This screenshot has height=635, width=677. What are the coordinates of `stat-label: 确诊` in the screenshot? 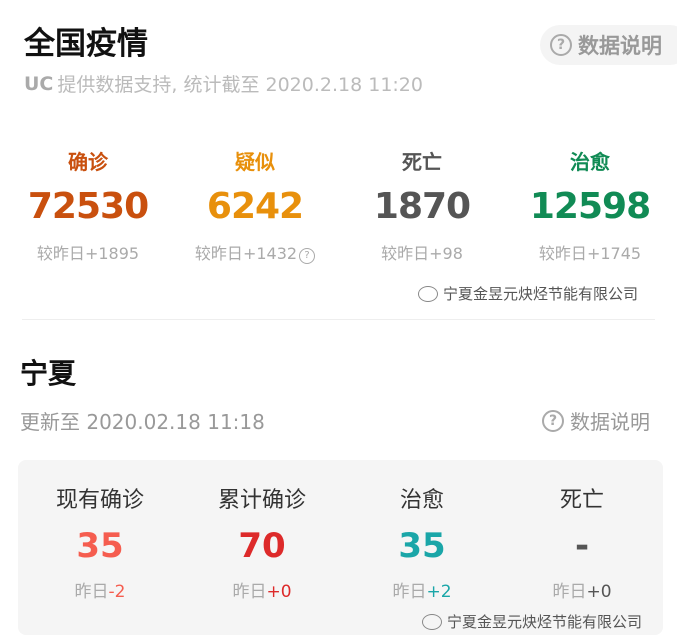 It's located at (88, 162).